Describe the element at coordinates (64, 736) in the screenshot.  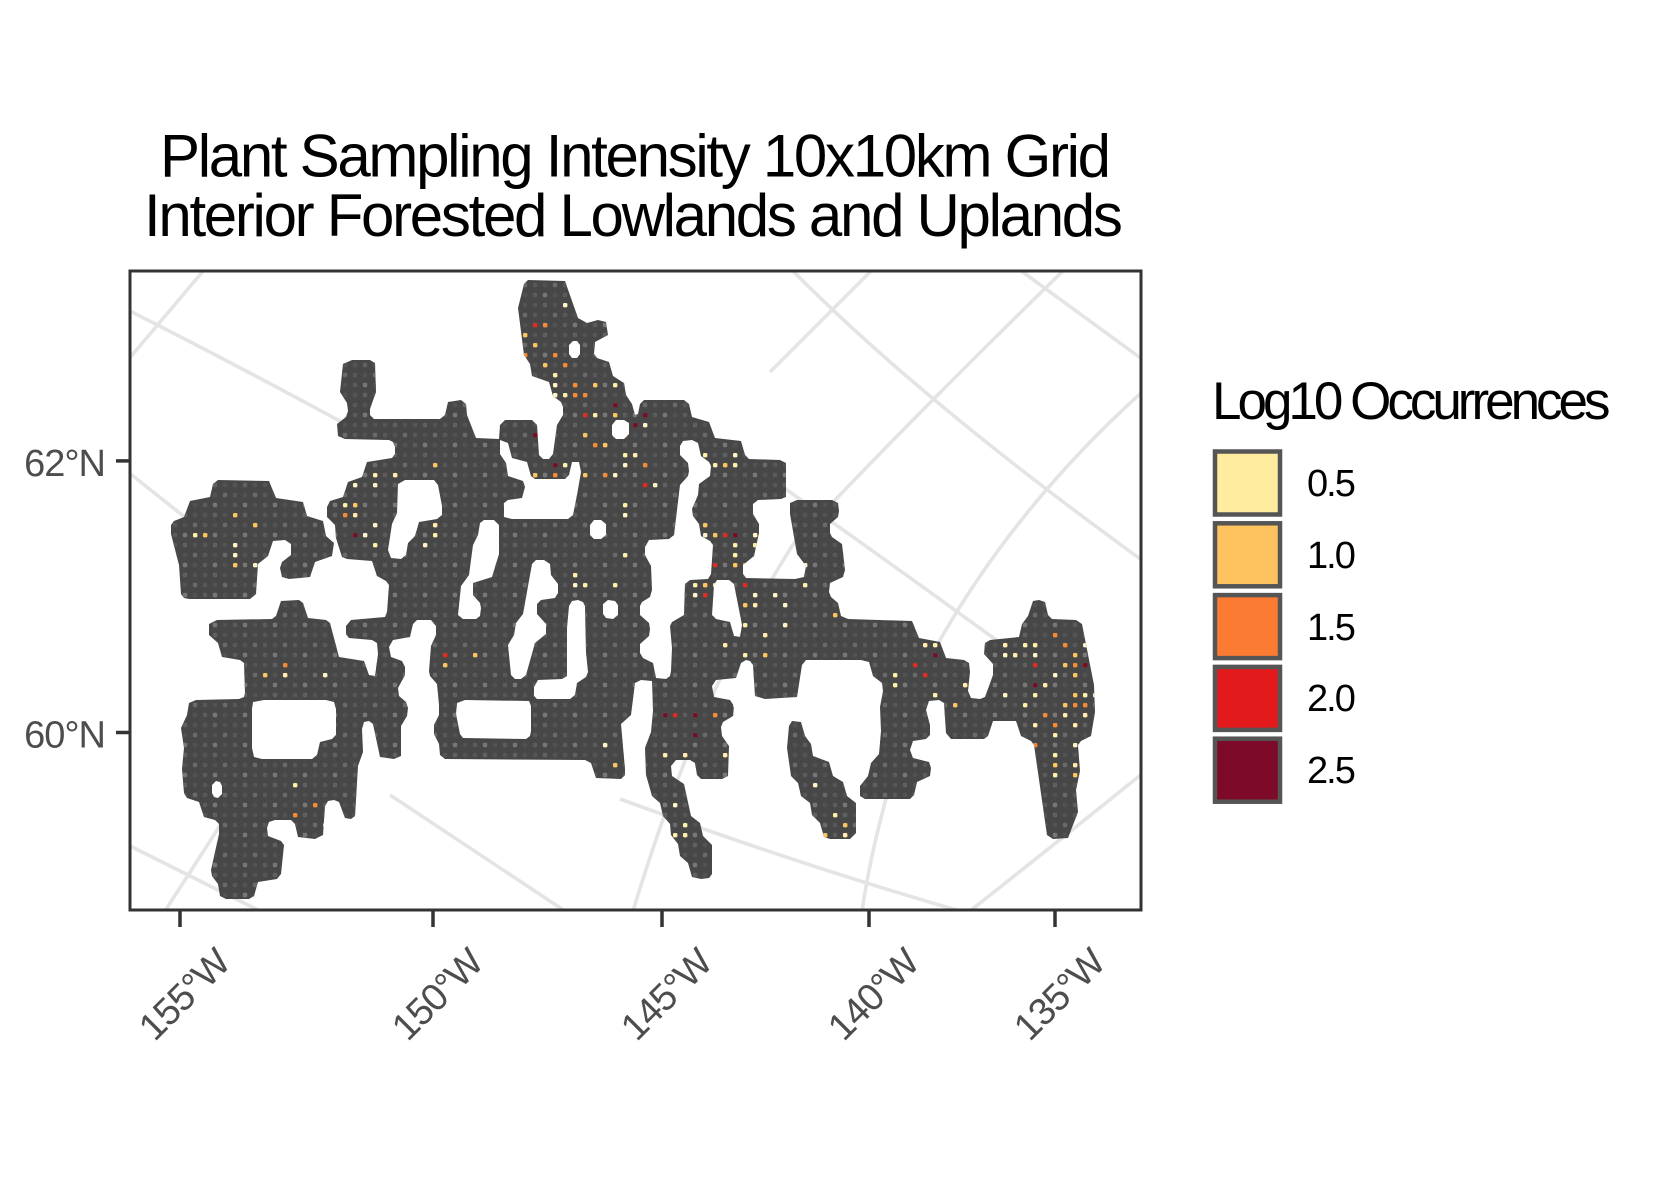
I see `svg-text: 60°N` at that location.